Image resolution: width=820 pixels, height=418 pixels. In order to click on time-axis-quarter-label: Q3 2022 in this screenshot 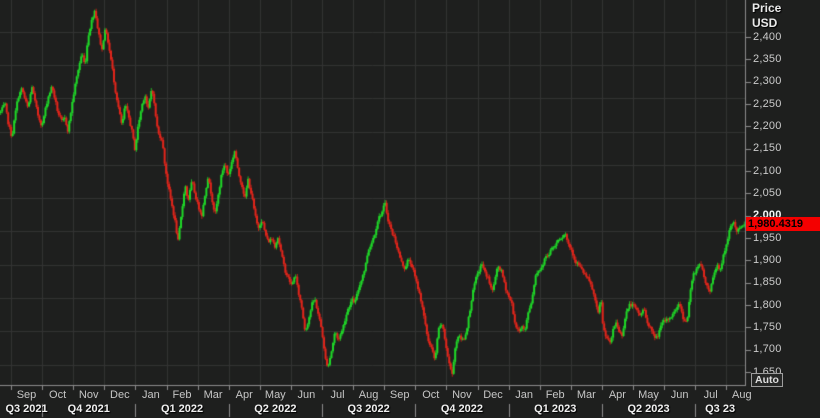, I will do `click(368, 409)`.